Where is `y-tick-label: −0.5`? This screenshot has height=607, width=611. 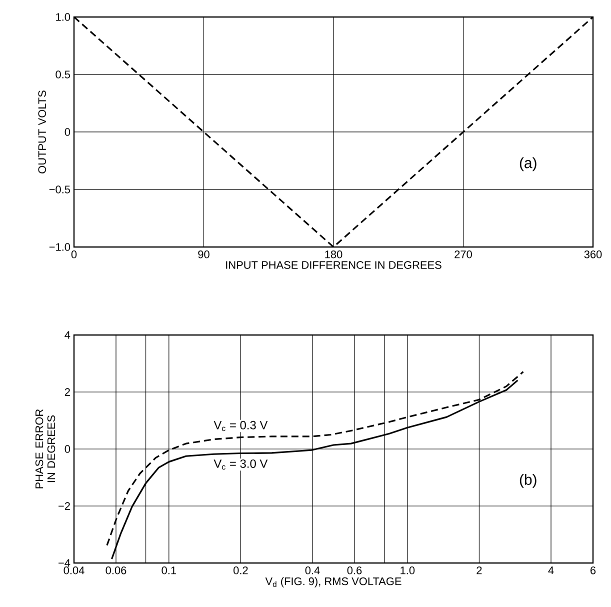
y-tick-label: −0.5 is located at coordinates (59, 190).